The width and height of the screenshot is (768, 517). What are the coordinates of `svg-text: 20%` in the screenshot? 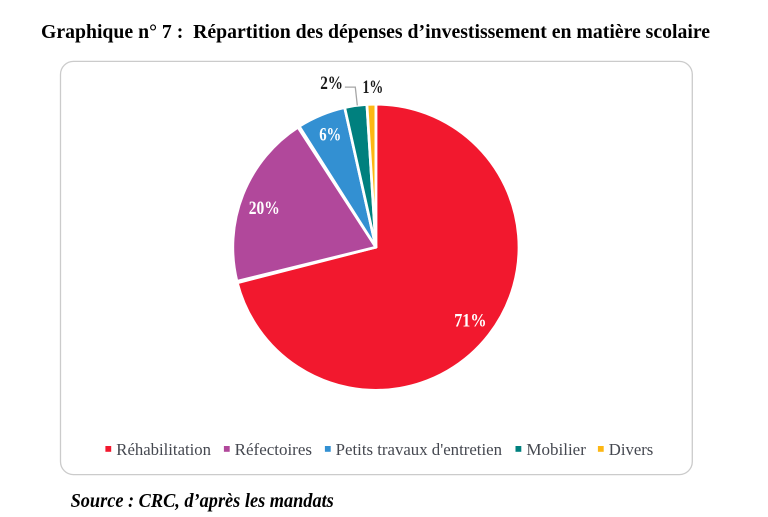 It's located at (264, 208).